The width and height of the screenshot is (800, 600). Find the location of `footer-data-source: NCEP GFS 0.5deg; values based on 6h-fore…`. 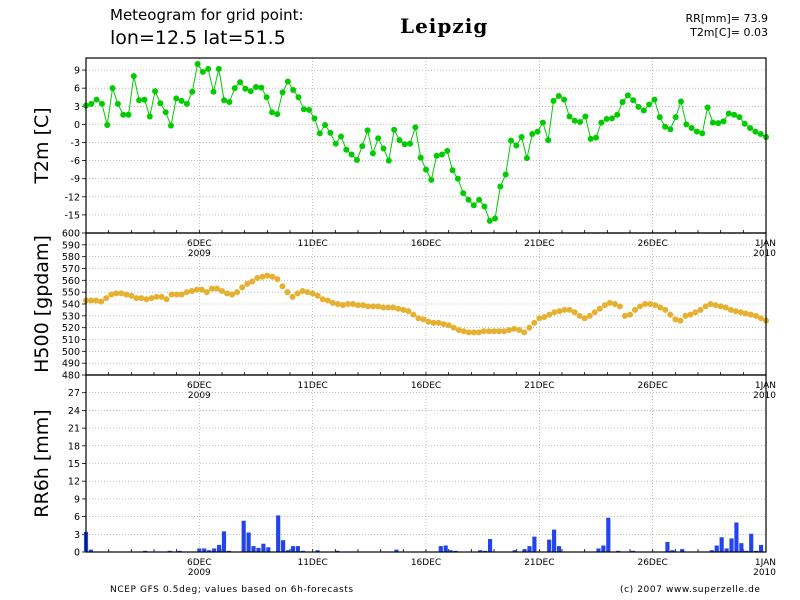

footer-data-source: NCEP GFS 0.5deg; values based on 6h-fore… is located at coordinates (232, 590).